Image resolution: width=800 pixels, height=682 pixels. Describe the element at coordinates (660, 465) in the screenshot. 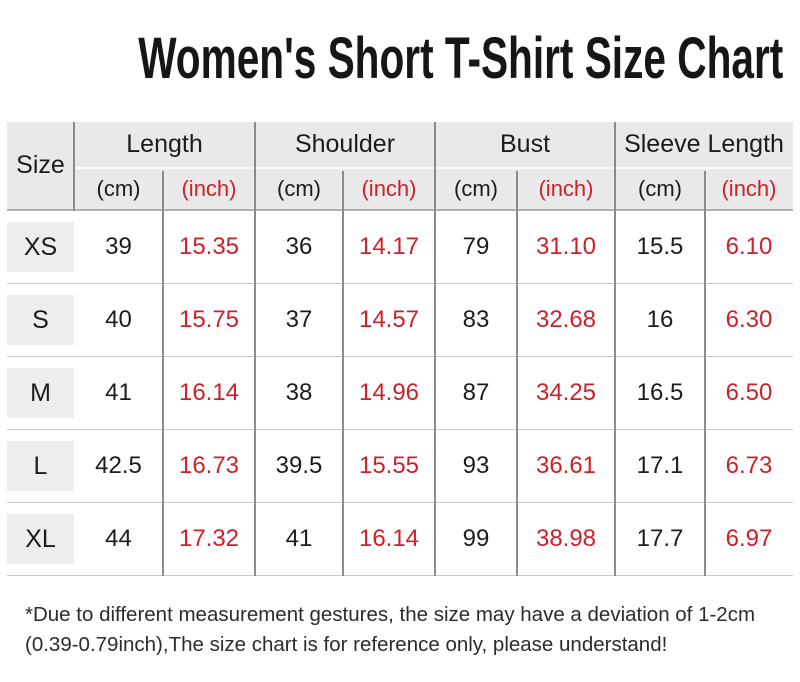

I see `cell-sleeve-cm: 17.1` at that location.